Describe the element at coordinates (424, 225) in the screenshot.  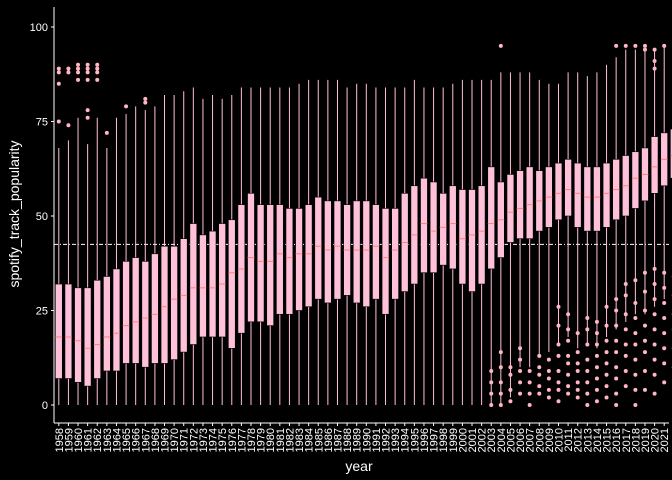
I see `box-1996` at that location.